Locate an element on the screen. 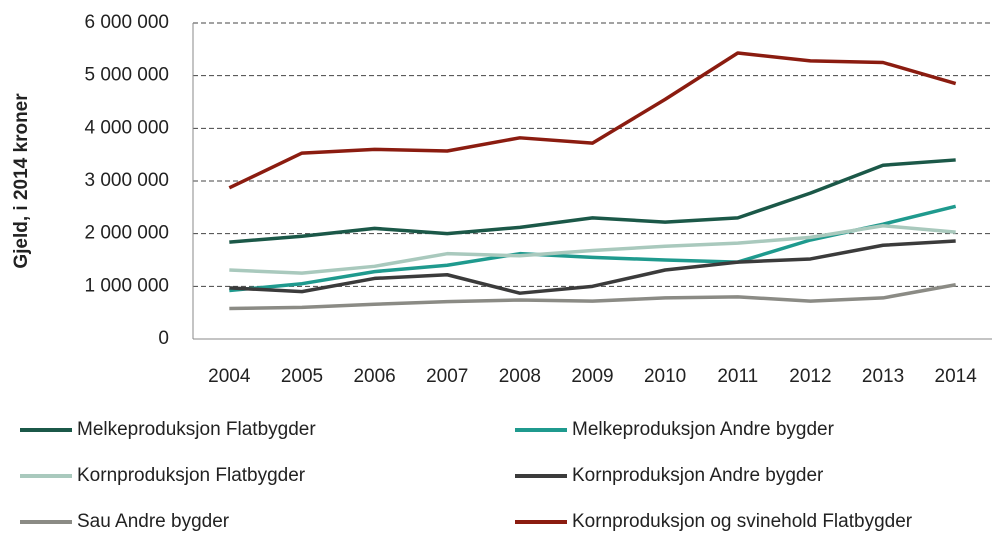  x-tick-label: 2004 is located at coordinates (229, 376).